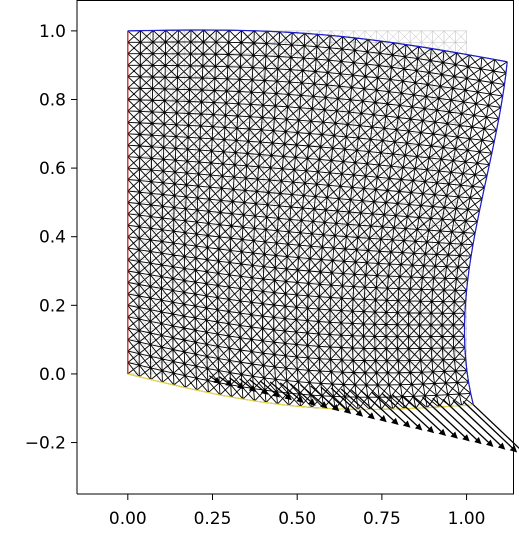  I want to click on y-tick-label: 0.4, so click(52, 238).